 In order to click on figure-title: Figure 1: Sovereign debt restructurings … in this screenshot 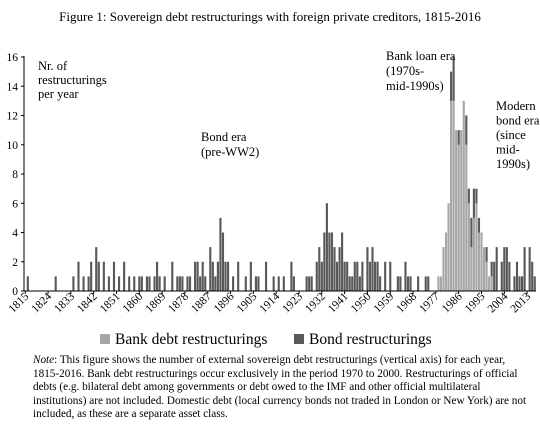, I will do `click(270, 16)`.